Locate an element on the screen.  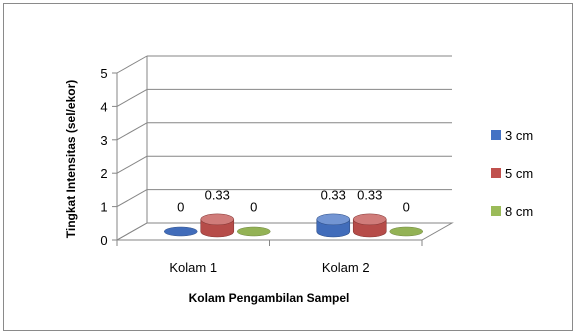
x-tick-label: Kolam 2 is located at coordinates (346, 267).